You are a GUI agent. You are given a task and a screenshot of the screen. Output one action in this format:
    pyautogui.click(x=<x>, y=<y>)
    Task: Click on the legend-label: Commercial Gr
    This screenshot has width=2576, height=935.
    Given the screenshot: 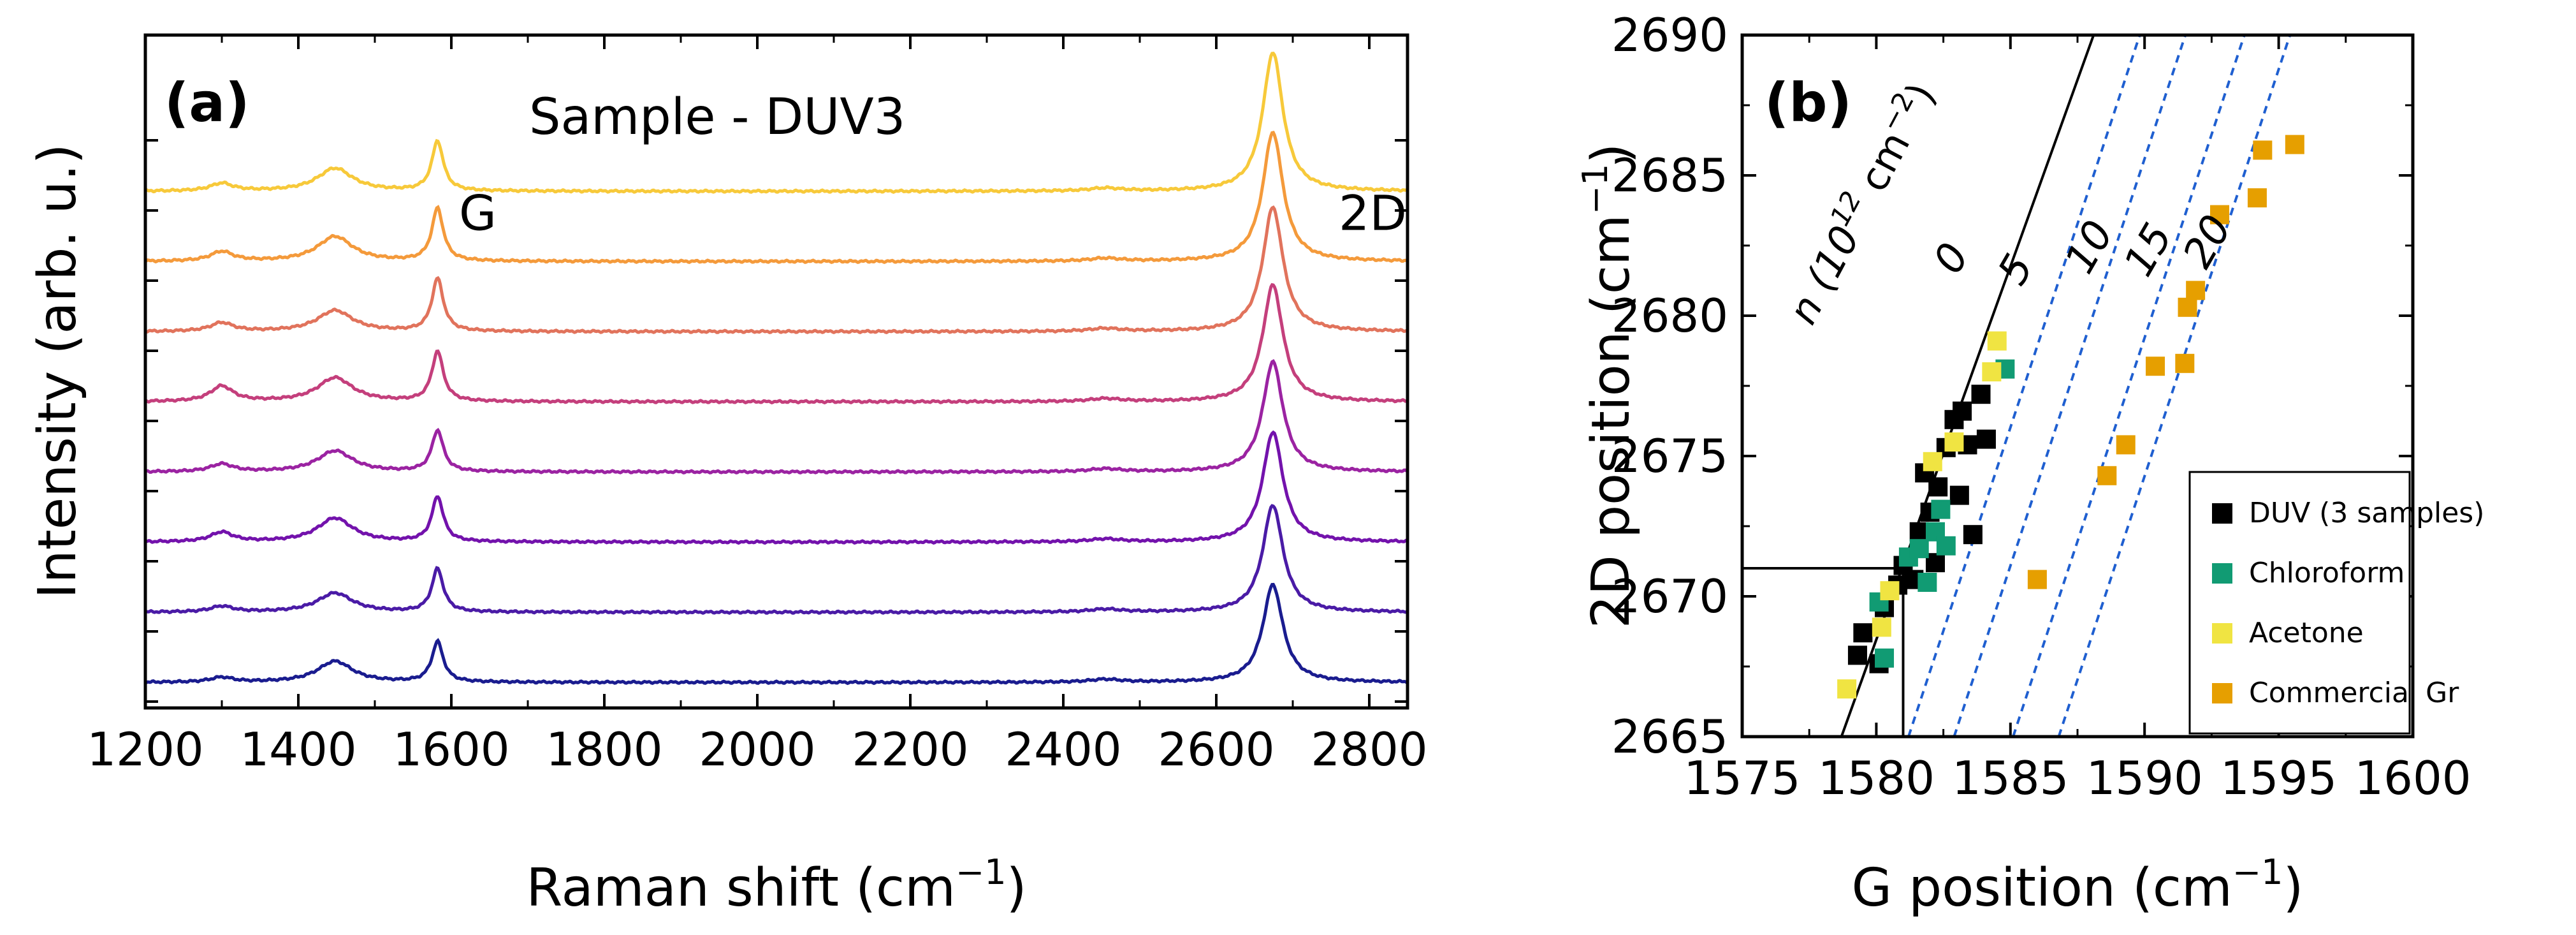 What is the action you would take?
    pyautogui.click(x=2354, y=693)
    